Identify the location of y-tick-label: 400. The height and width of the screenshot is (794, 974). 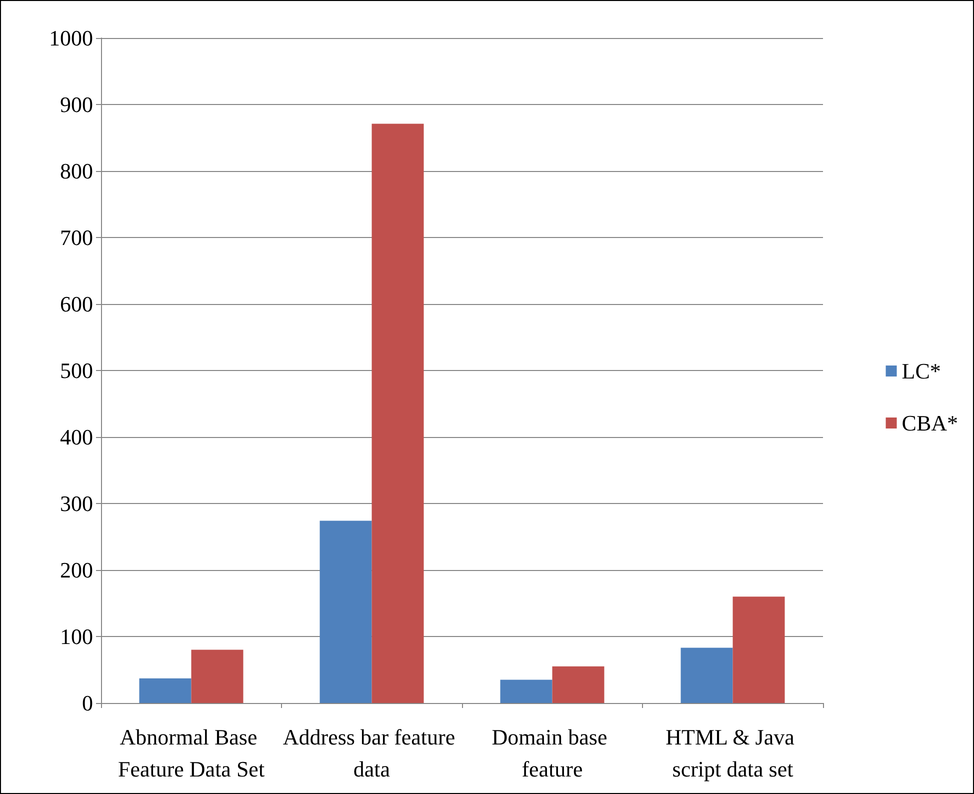
(76, 437).